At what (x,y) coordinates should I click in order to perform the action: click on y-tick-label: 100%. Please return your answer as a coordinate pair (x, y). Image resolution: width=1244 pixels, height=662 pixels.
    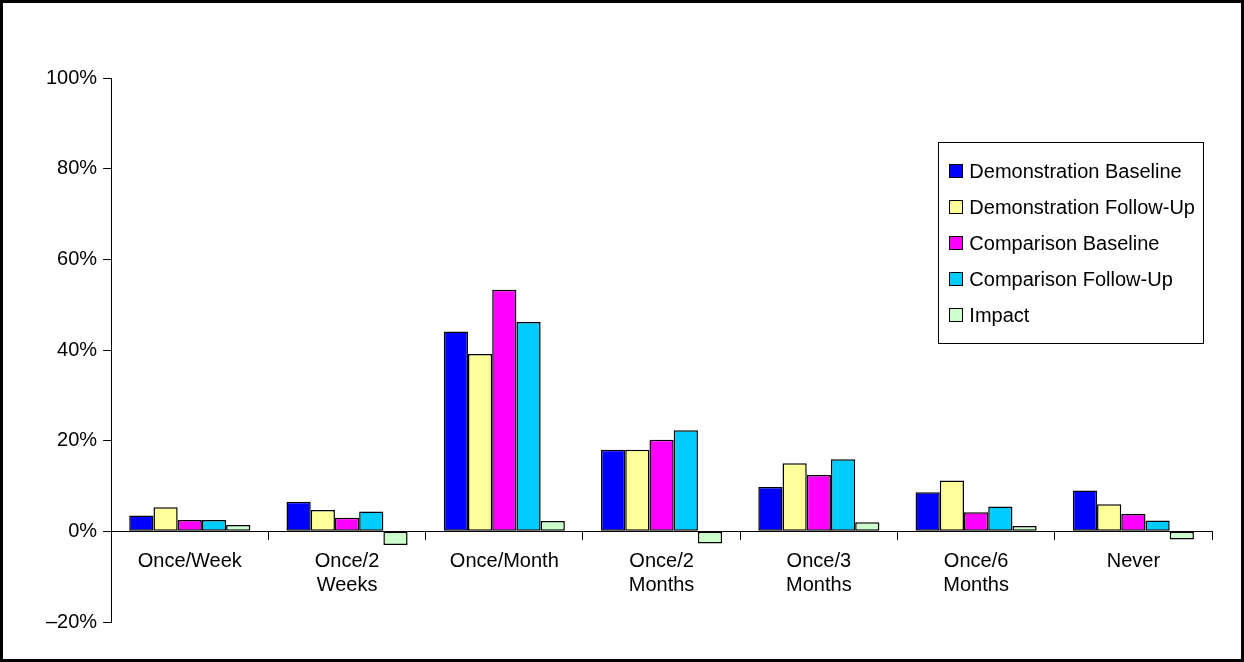
    Looking at the image, I should click on (72, 76).